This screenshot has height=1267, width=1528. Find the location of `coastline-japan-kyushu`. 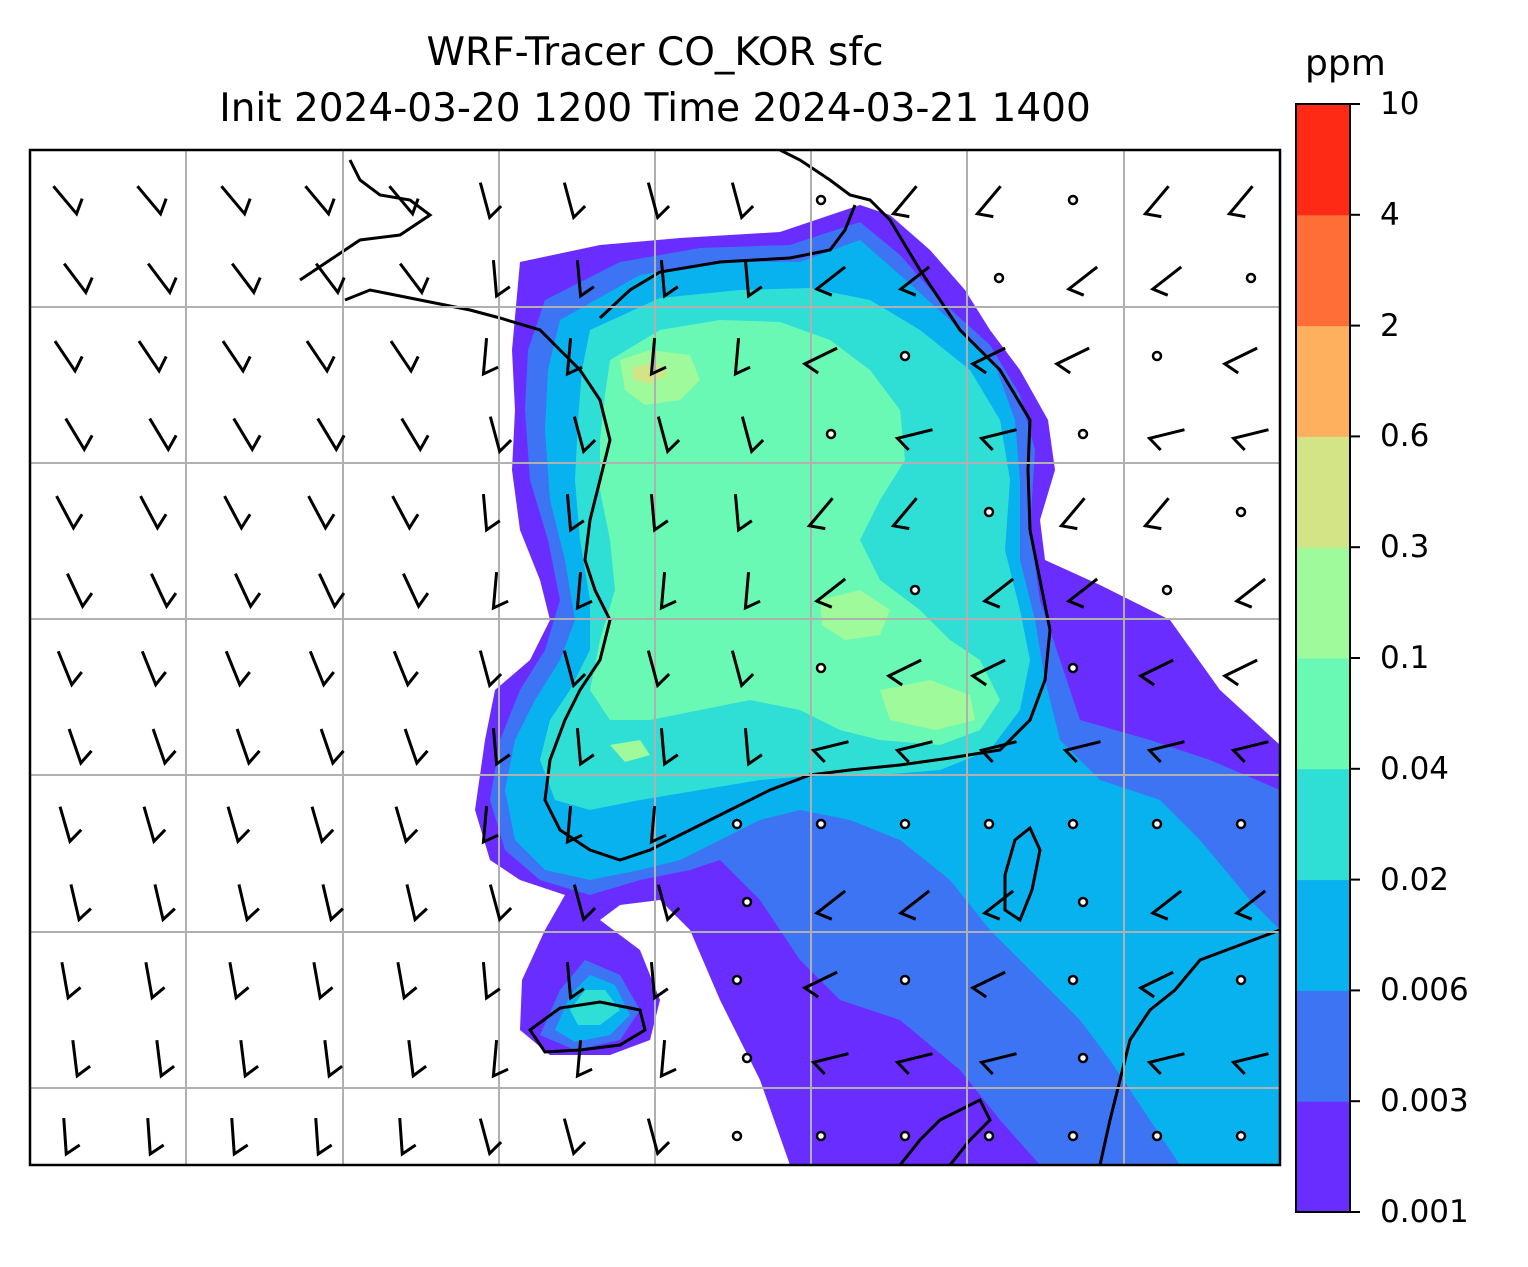

coastline-japan-kyushu is located at coordinates (1189, 1046).